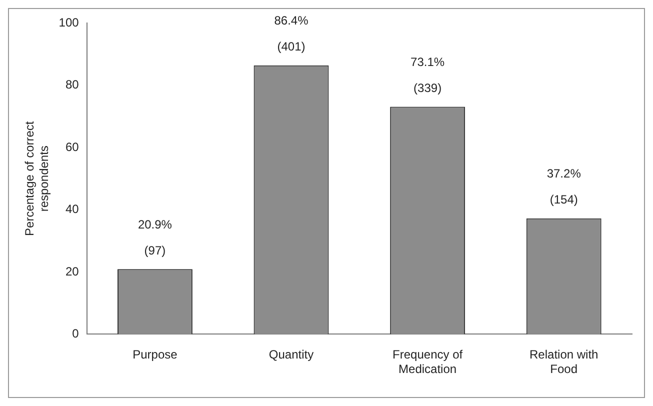 This screenshot has width=653, height=406. I want to click on y-tick-label: 60, so click(72, 147).